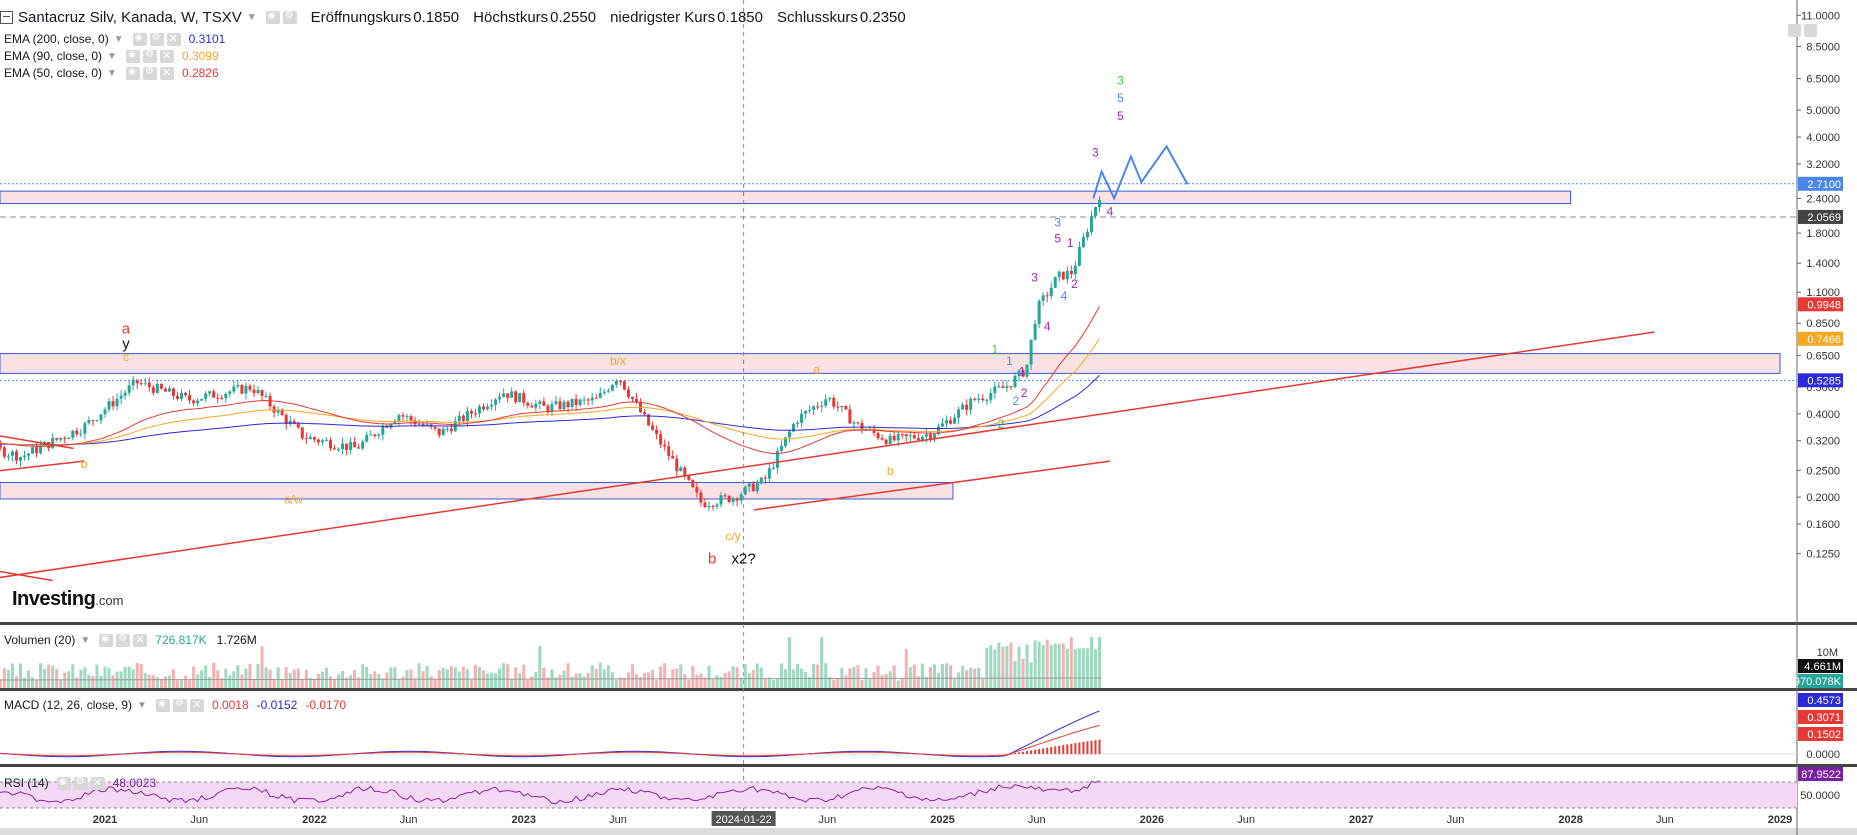 The image size is (1857, 835). Describe the element at coordinates (277, 705) in the screenshot. I see `macd-value-2: -0.0152` at that location.